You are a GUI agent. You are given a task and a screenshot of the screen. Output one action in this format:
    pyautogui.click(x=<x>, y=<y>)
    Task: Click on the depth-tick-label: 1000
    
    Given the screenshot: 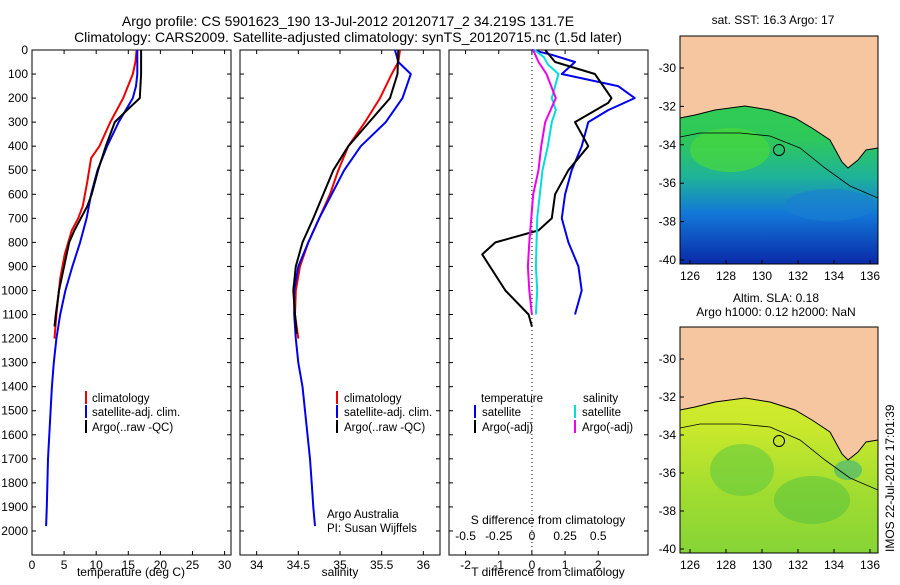 What is the action you would take?
    pyautogui.click(x=14, y=290)
    